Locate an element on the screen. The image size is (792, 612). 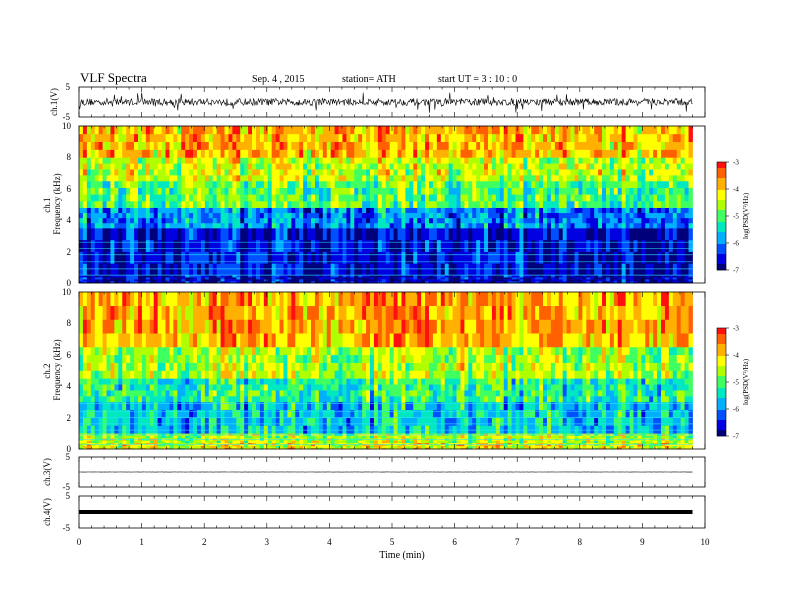
ch1-ylabel-frequency: Frequency (kHz) is located at coordinates (57, 203).